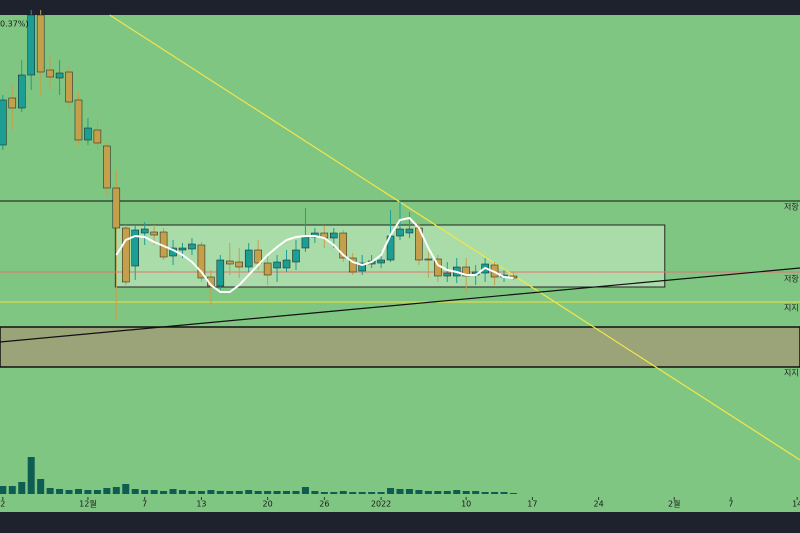 The height and width of the screenshot is (533, 800). Describe the element at coordinates (598, 504) in the screenshot. I see `x-tick-label: 24` at that location.